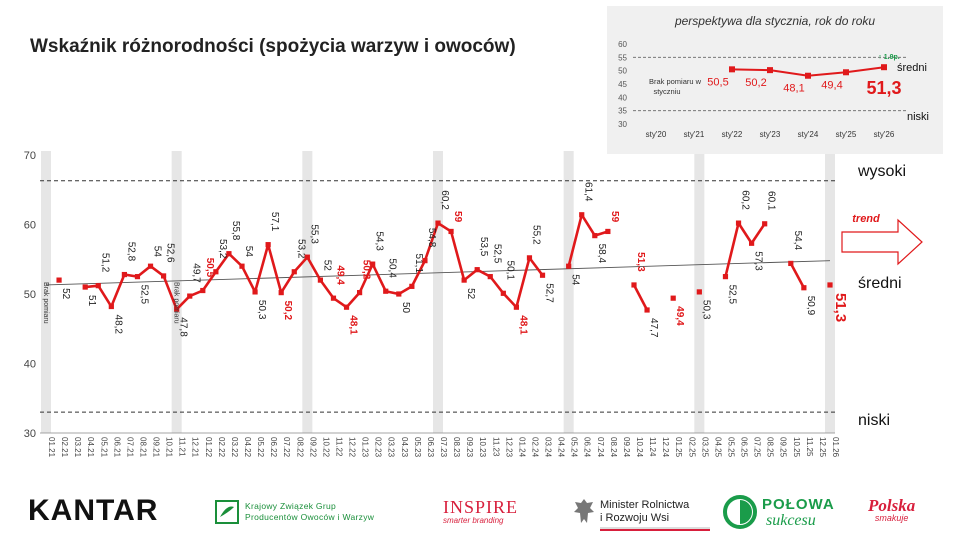 This screenshot has width=960, height=540. Describe the element at coordinates (438, 273) in the screenshot. I see `trend-line` at that location.